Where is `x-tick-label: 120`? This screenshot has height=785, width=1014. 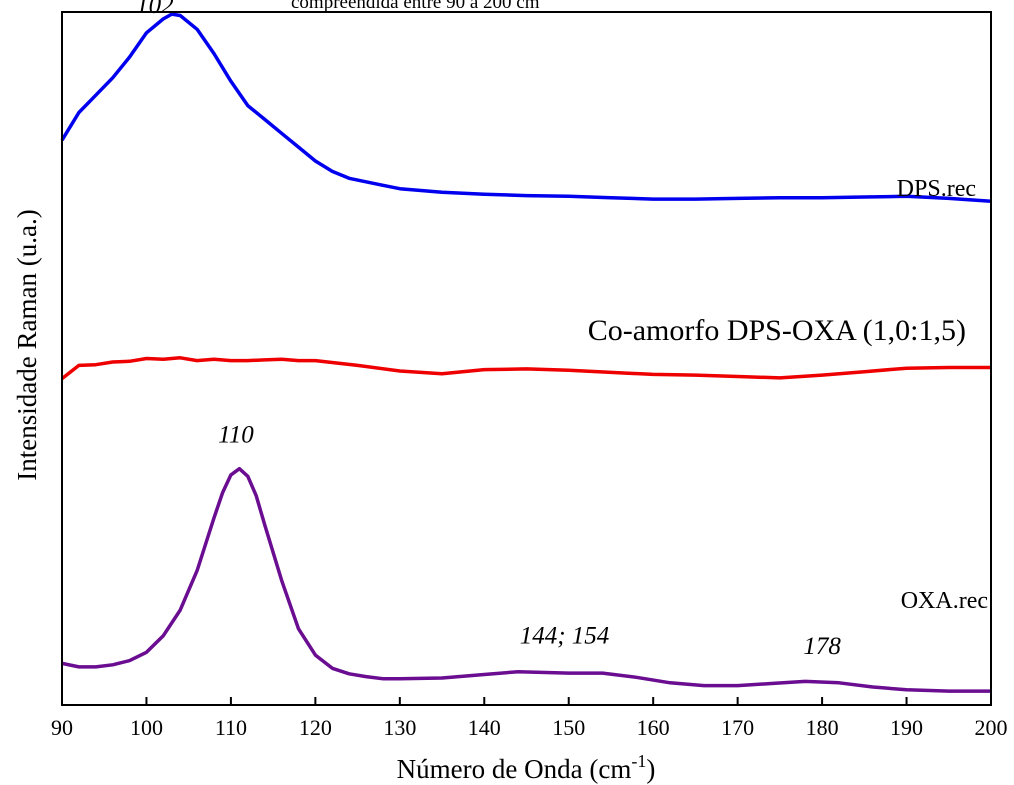 x-tick-label: 120 is located at coordinates (315, 727).